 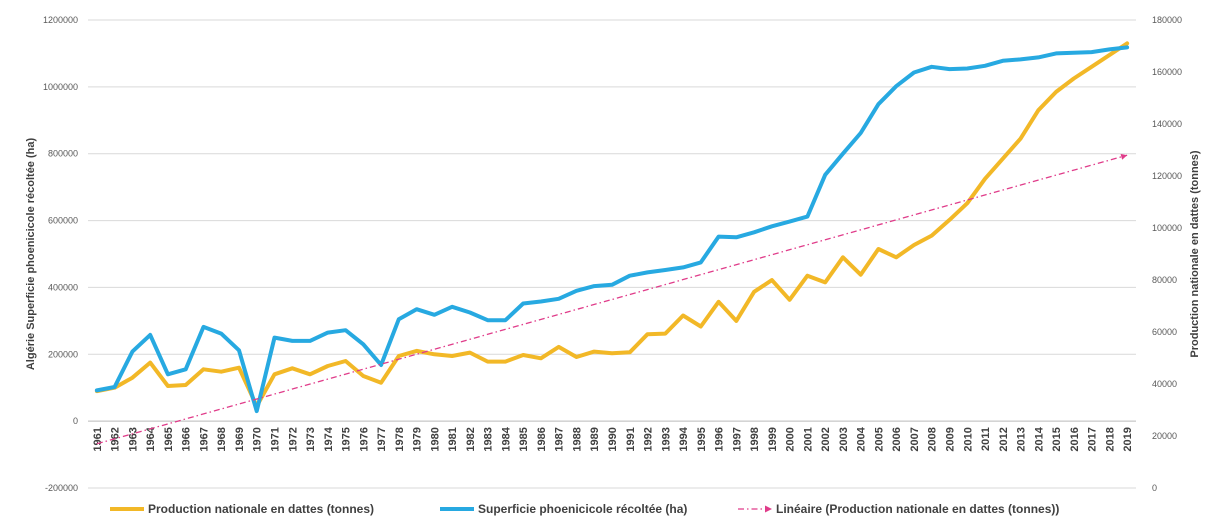 I want to click on y2-tick-label: 20000, so click(x=1164, y=436).